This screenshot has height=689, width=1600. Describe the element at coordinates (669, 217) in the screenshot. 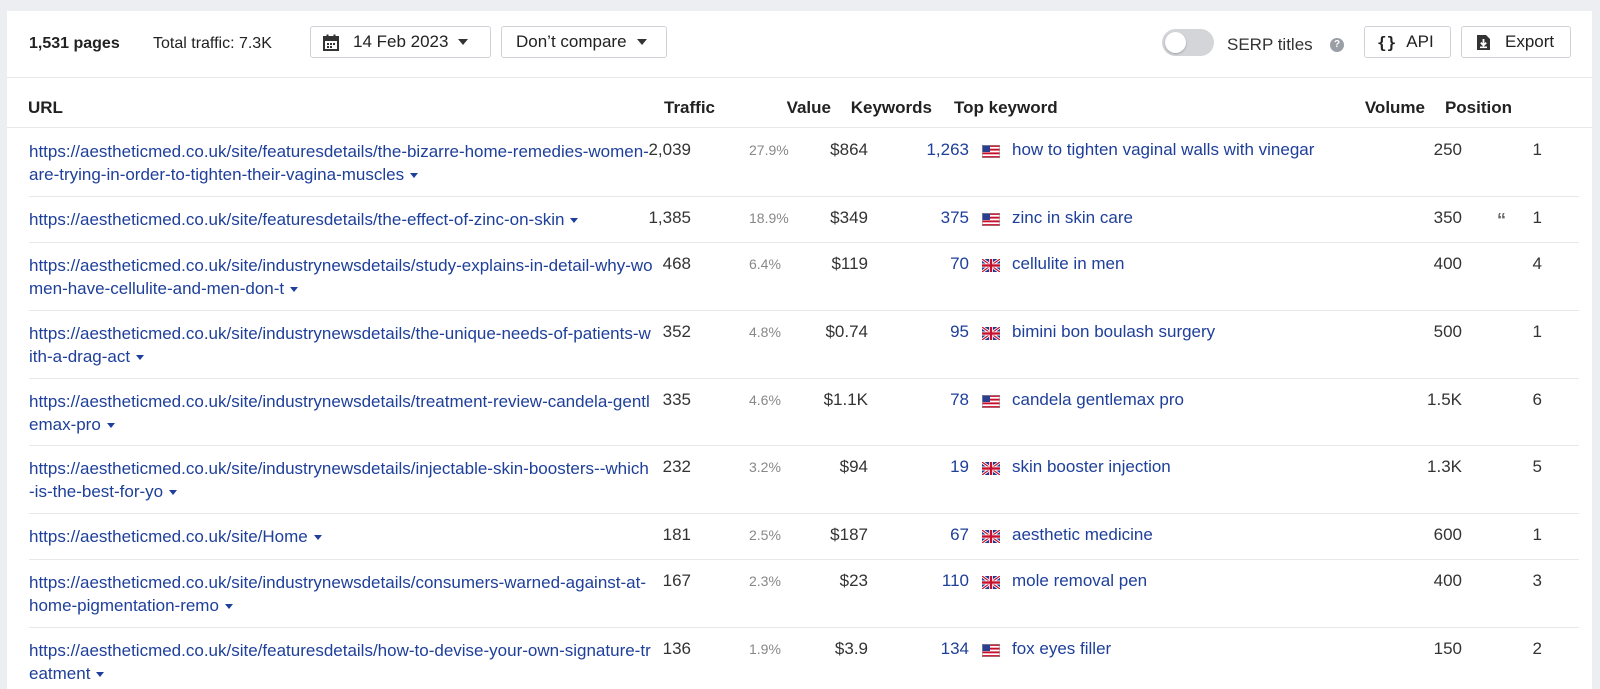

I see `traffic-value: 1,385` at that location.